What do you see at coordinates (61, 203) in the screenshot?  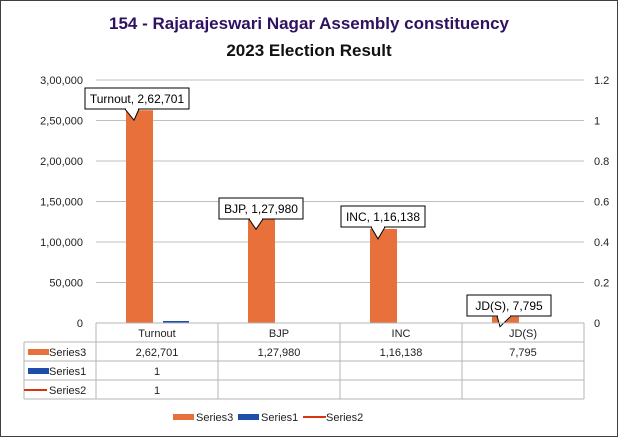 I see `y-tick-label: 1,50,000` at bounding box center [61, 203].